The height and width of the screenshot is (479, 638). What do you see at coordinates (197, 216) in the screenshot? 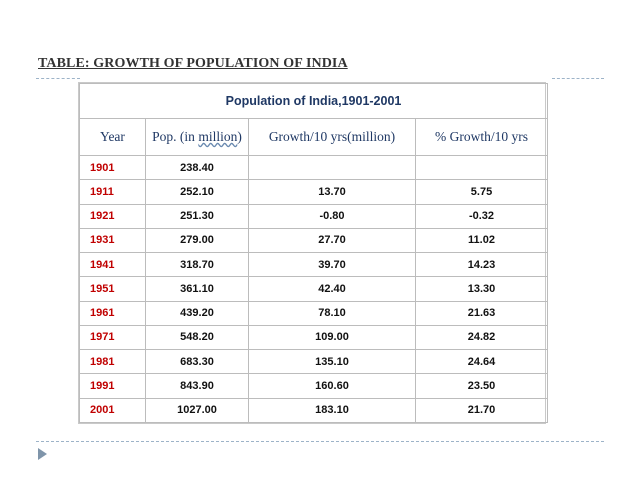
I see `population-cell: 251.30` at bounding box center [197, 216].